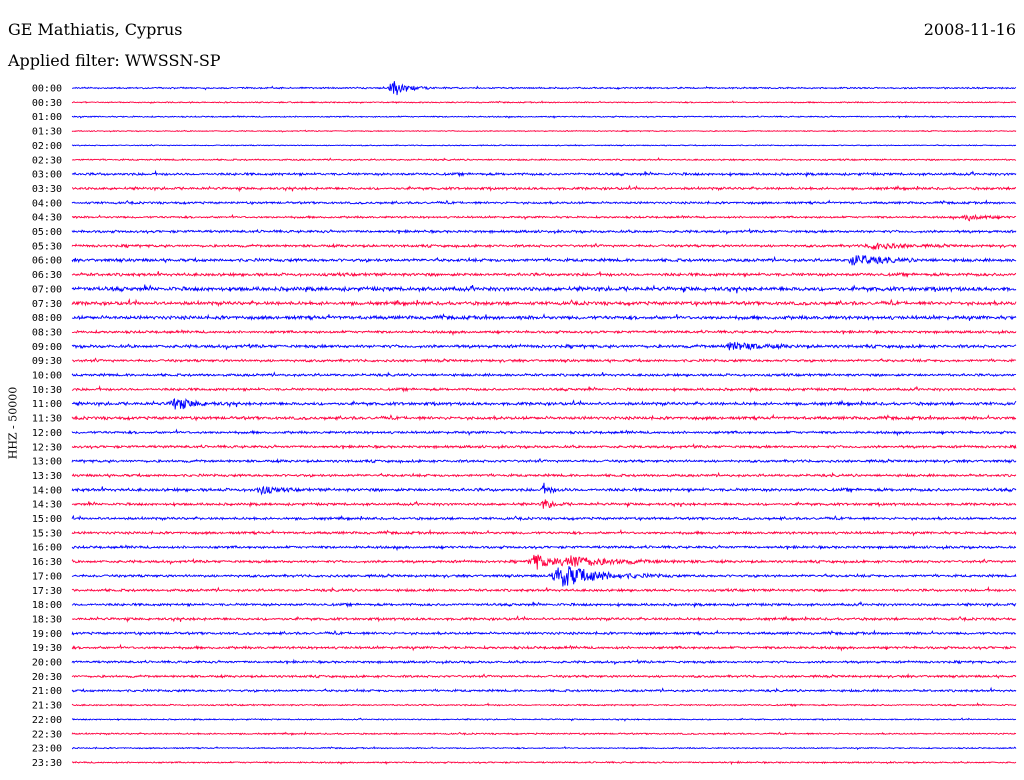 This screenshot has width=1024, height=780. What do you see at coordinates (47, 117) in the screenshot?
I see `row-time-label: 01:00` at bounding box center [47, 117].